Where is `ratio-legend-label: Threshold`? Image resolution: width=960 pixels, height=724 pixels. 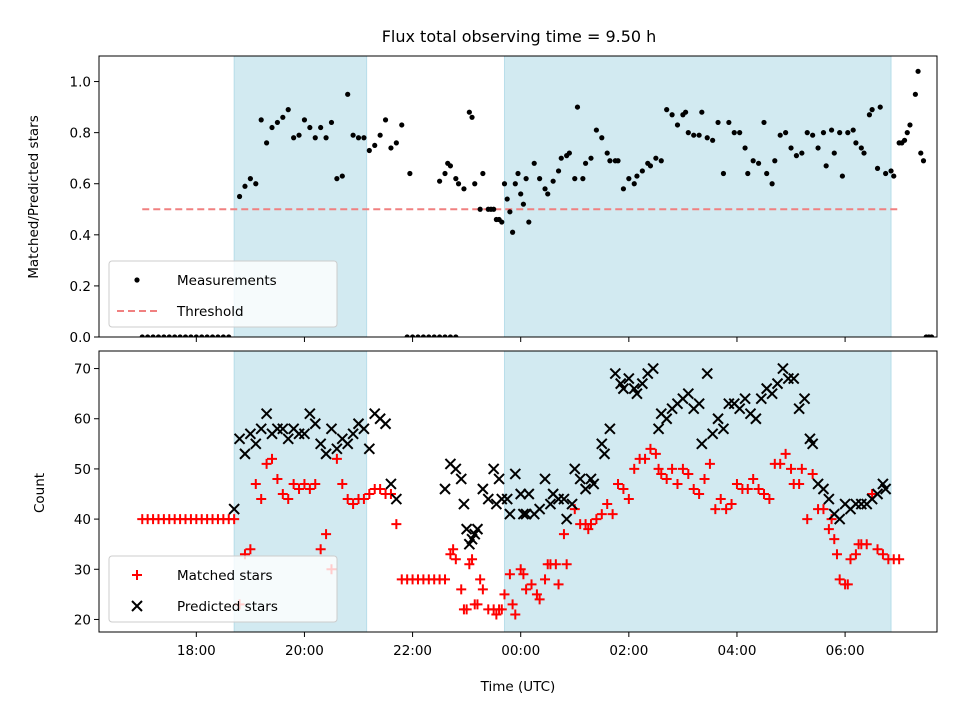
ratio-legend-label: Threshold is located at coordinates (210, 312).